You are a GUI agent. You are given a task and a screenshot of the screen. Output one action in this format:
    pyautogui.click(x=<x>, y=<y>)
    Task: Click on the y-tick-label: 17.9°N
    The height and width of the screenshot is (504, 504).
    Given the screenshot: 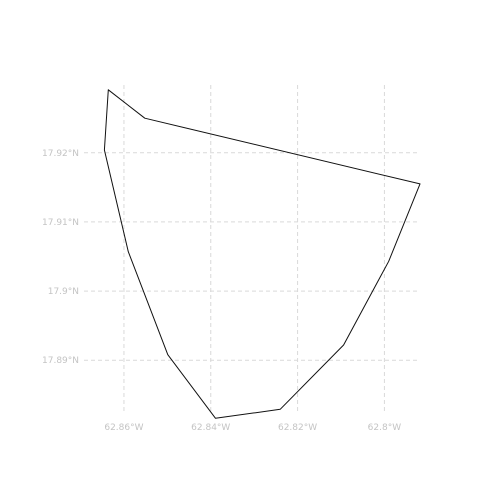 What is the action you would take?
    pyautogui.click(x=63, y=292)
    